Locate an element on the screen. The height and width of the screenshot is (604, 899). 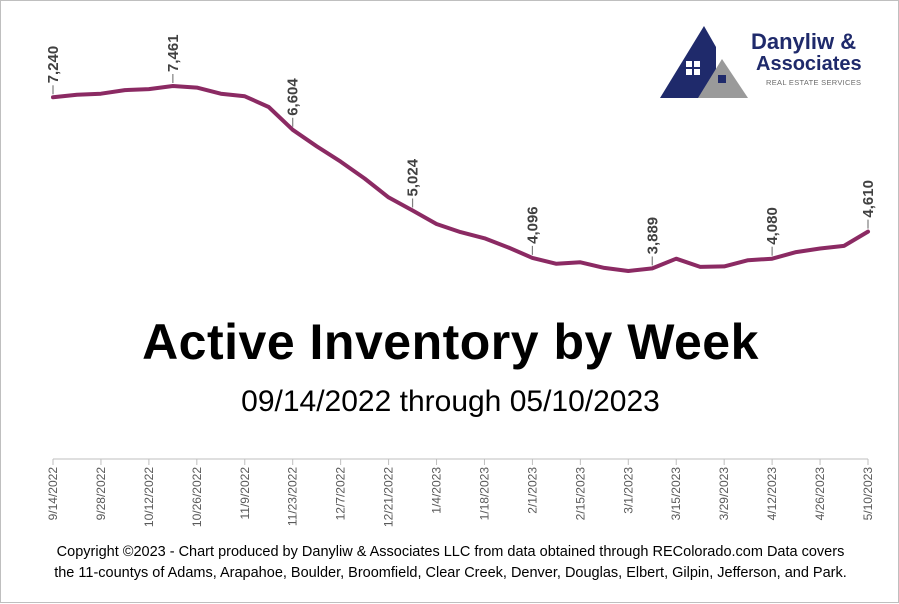
logo-name-line2: Associates is located at coordinates (809, 64).